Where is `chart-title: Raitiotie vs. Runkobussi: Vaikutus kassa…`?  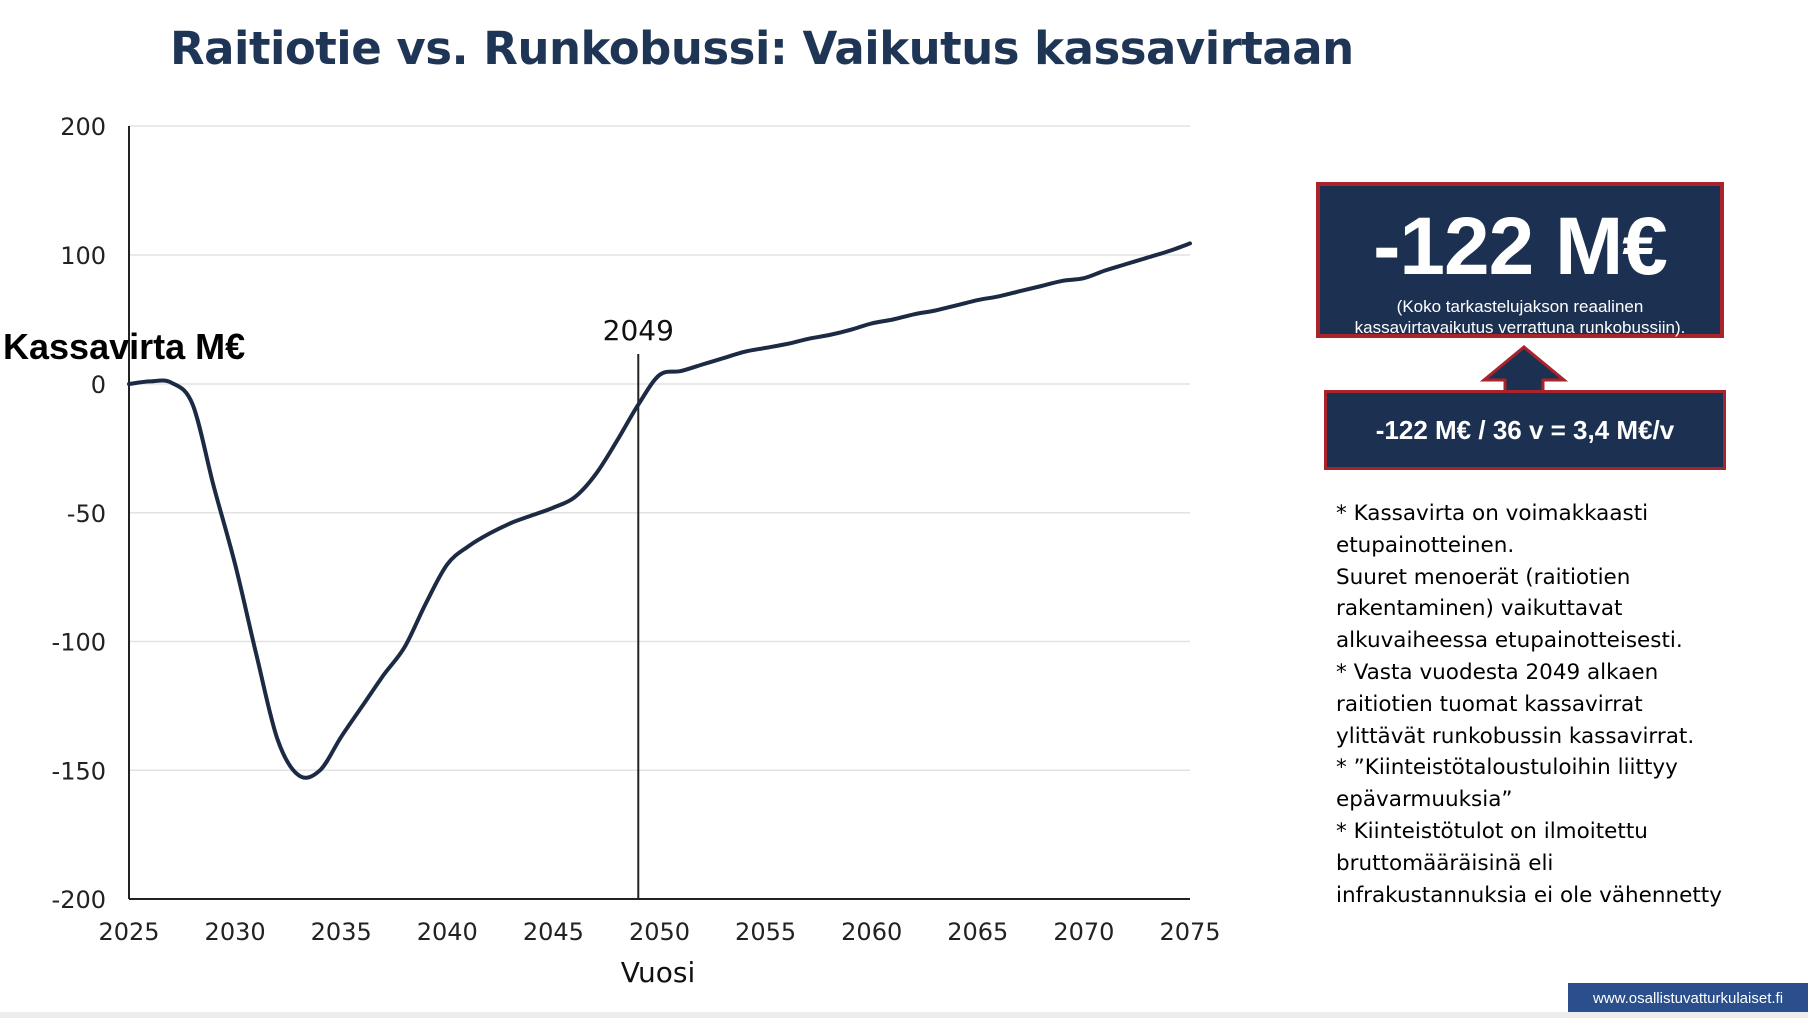 chart-title: Raitiotie vs. Runkobussi: Vaikutus kassa… is located at coordinates (762, 48).